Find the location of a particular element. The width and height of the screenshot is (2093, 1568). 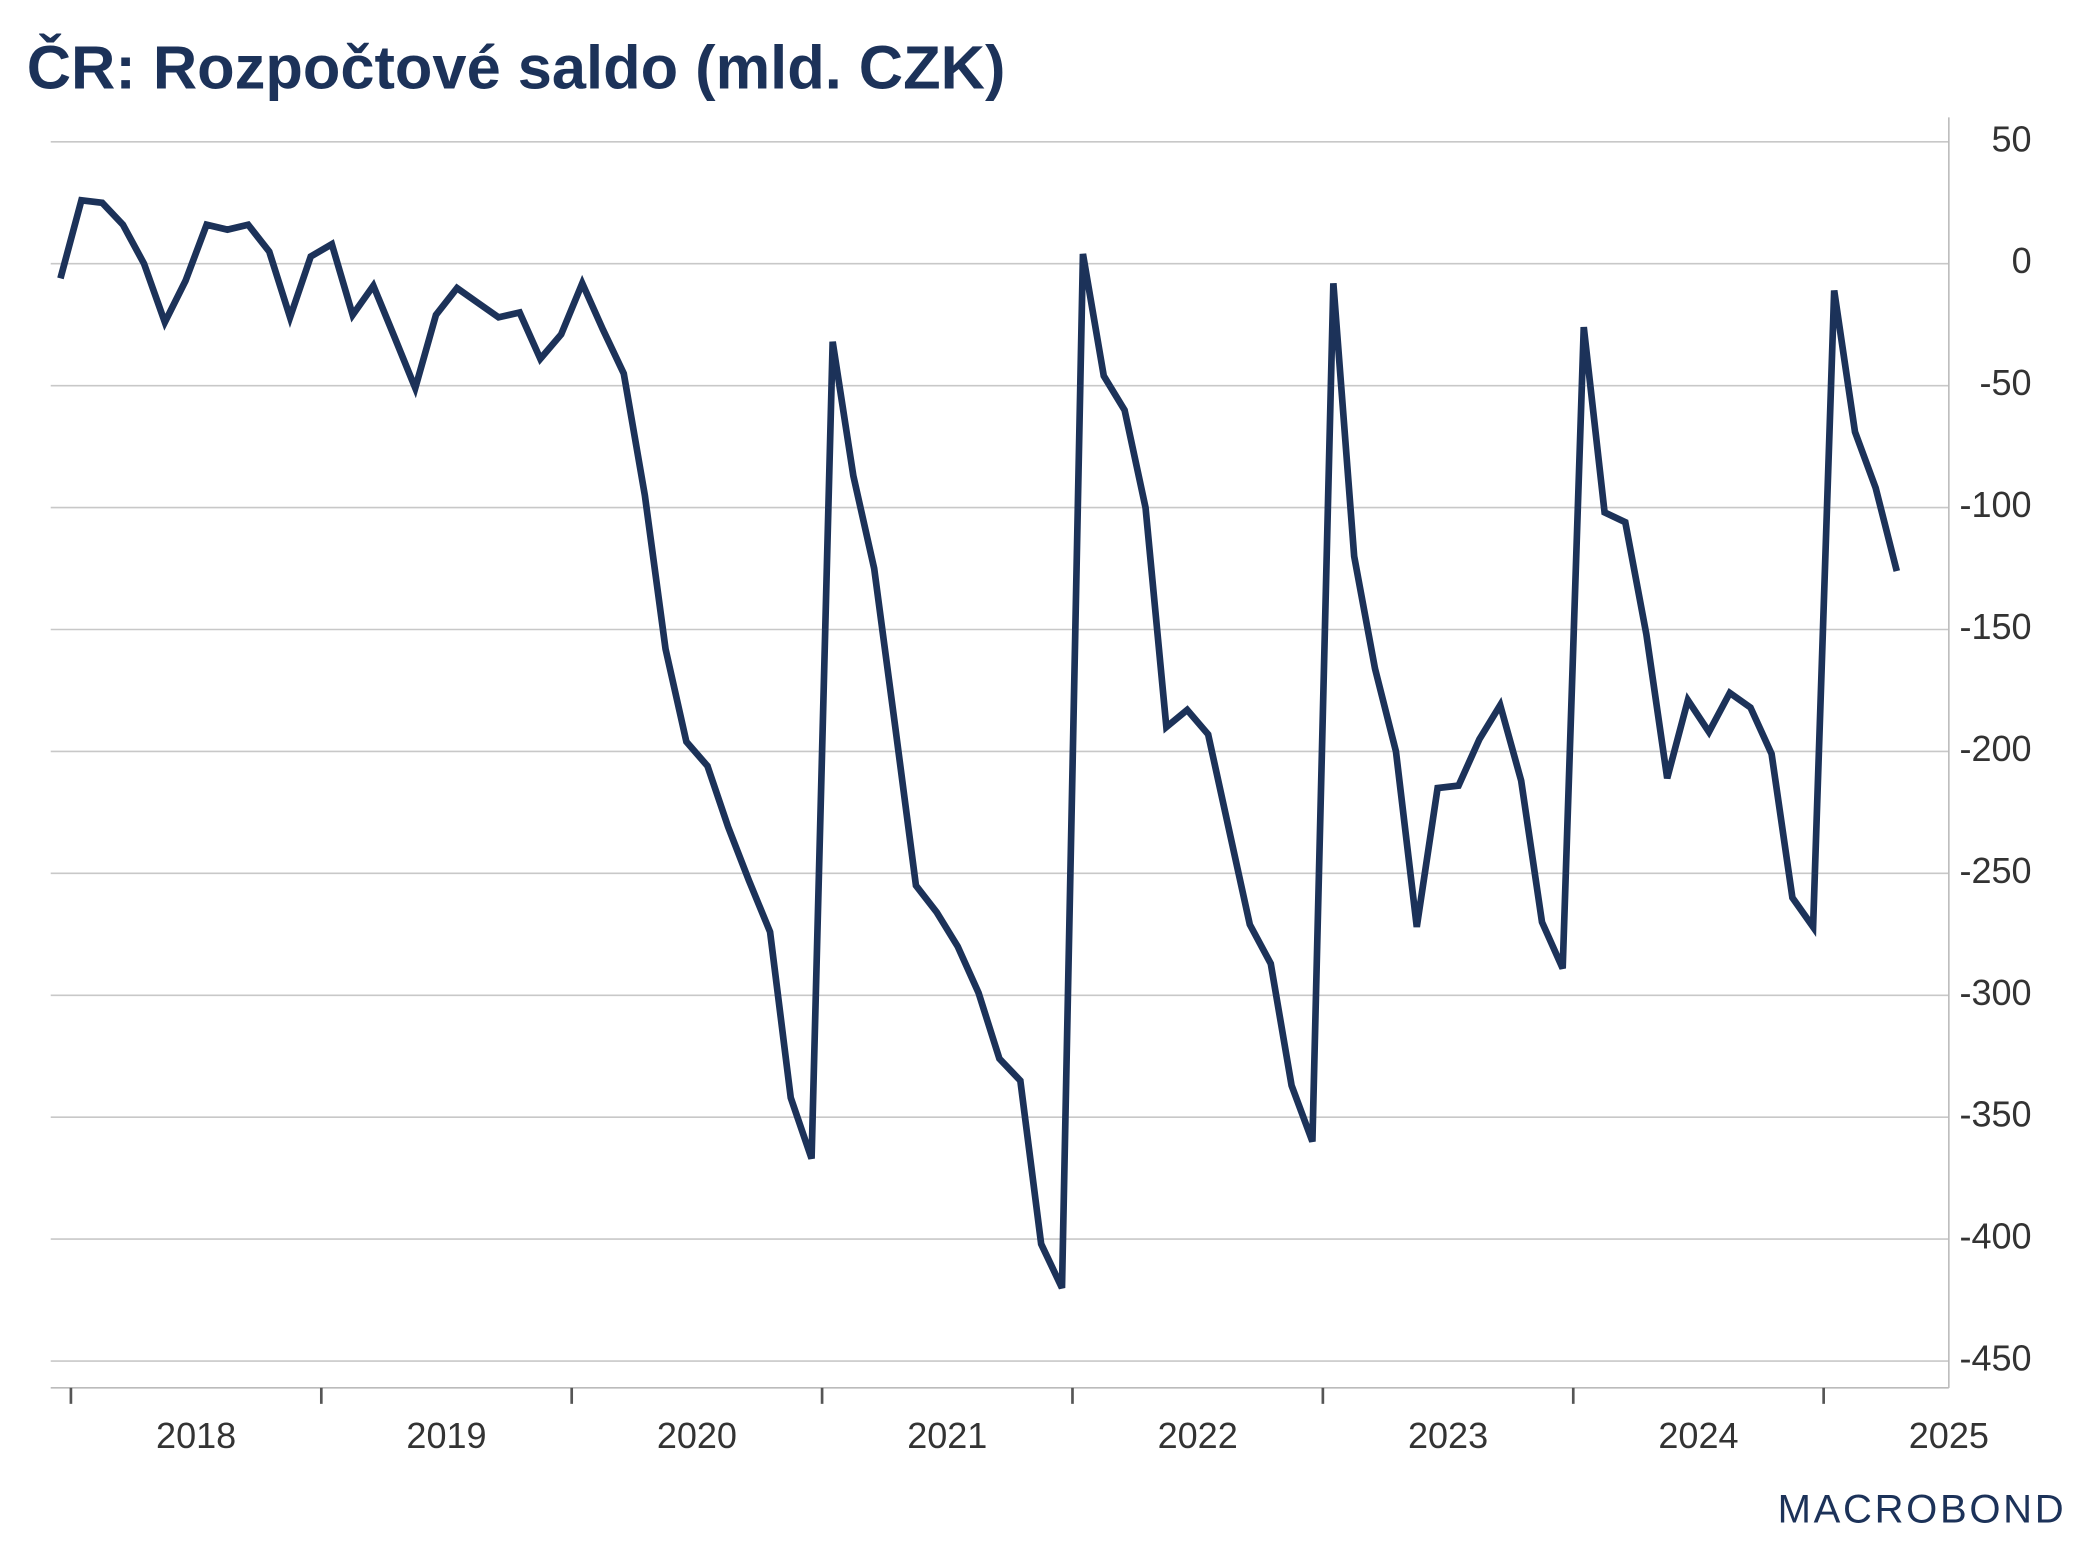

x-tick-label: 2019 is located at coordinates (446, 1435).